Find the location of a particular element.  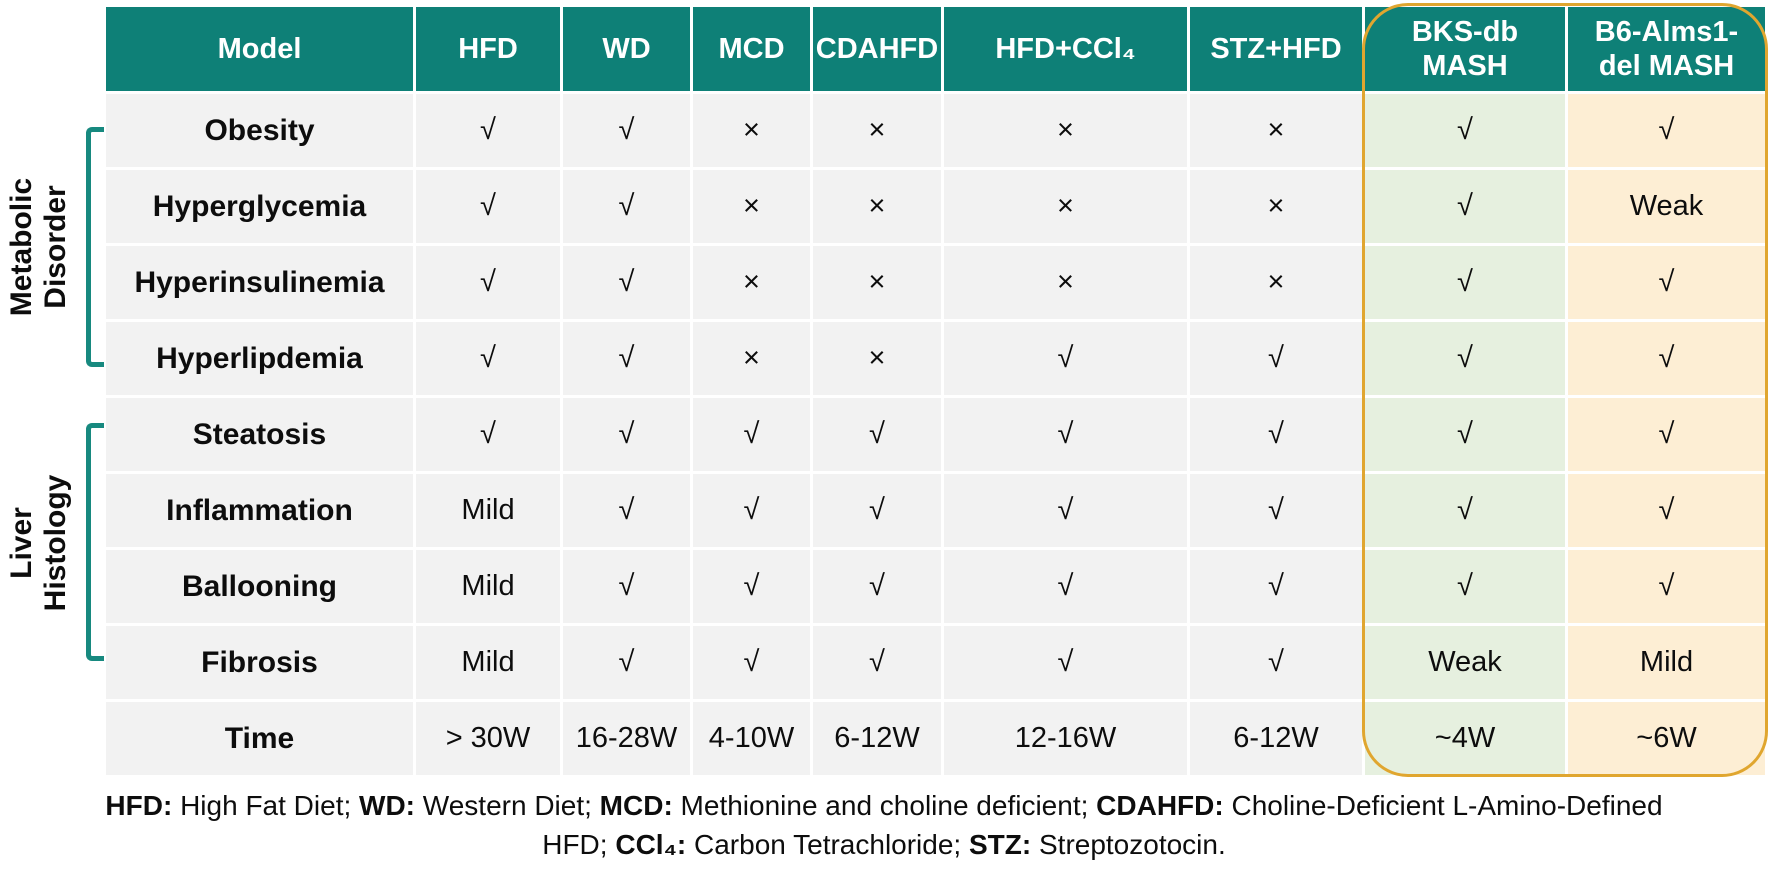

header-cell: MCD is located at coordinates (751, 49).